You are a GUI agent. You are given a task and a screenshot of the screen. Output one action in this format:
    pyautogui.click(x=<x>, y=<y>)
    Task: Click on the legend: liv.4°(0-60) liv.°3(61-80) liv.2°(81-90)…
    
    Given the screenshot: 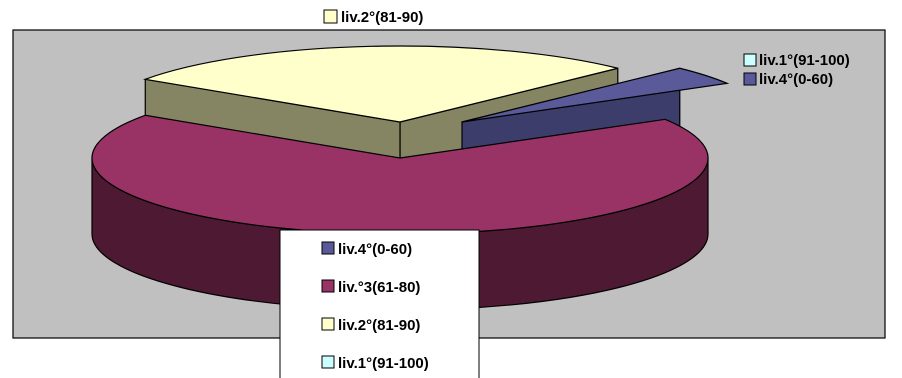 What is the action you would take?
    pyautogui.click(x=379, y=303)
    